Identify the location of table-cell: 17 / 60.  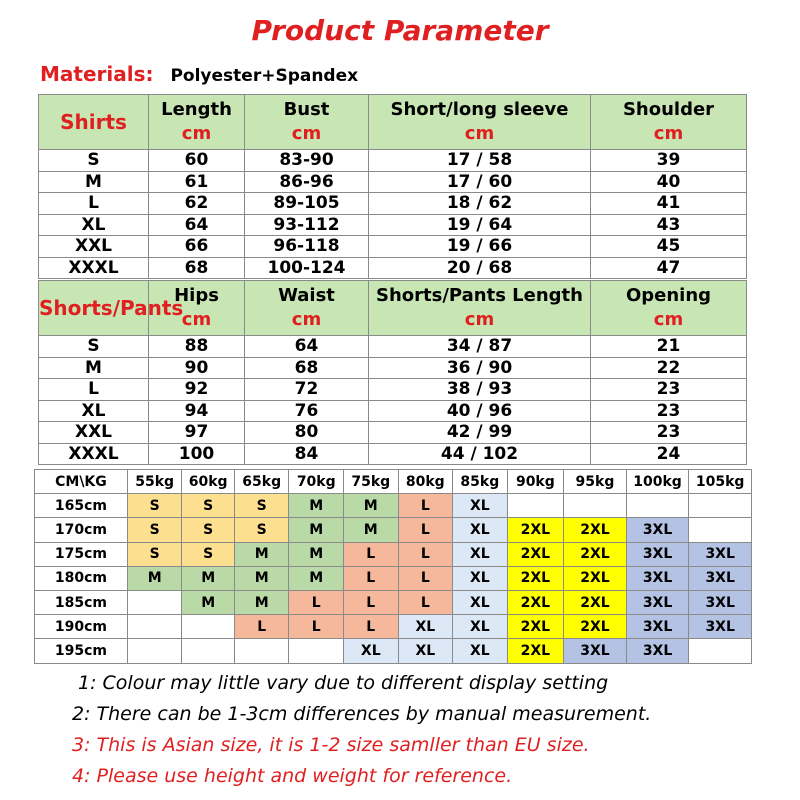
(479, 181).